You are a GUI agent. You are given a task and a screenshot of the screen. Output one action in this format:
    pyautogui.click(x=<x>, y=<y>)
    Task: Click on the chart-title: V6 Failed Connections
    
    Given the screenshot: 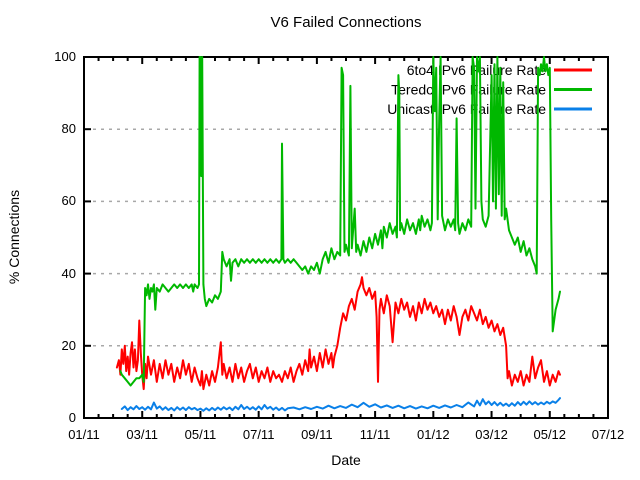 What is the action you would take?
    pyautogui.click(x=346, y=22)
    